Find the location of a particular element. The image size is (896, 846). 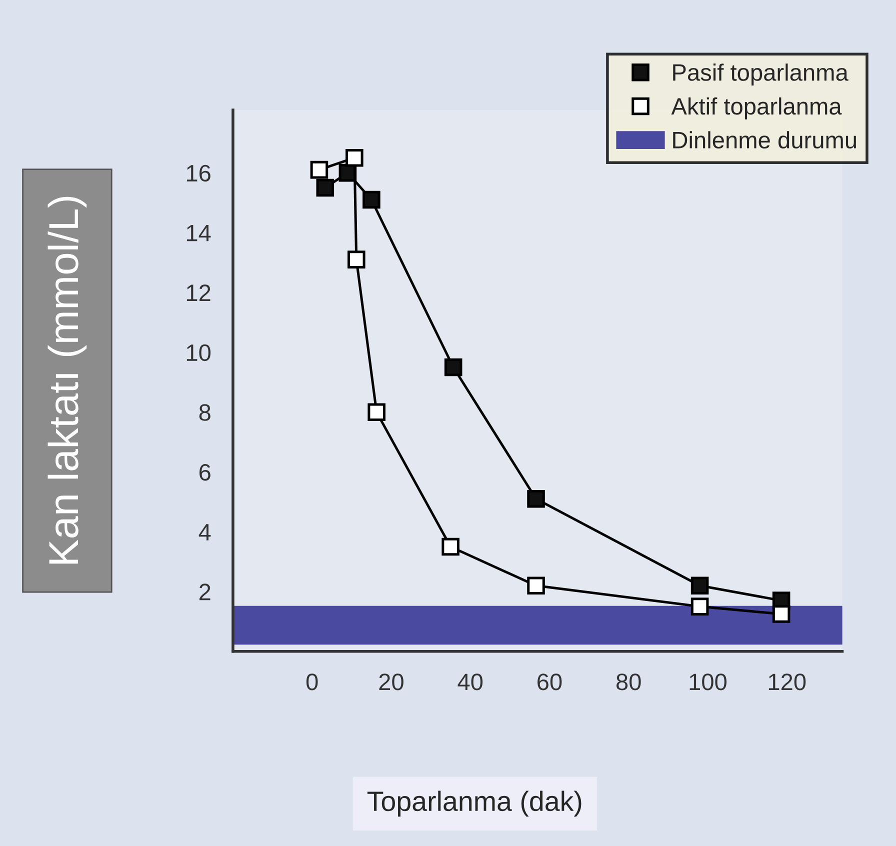

x-tick-label: 120 is located at coordinates (787, 682).